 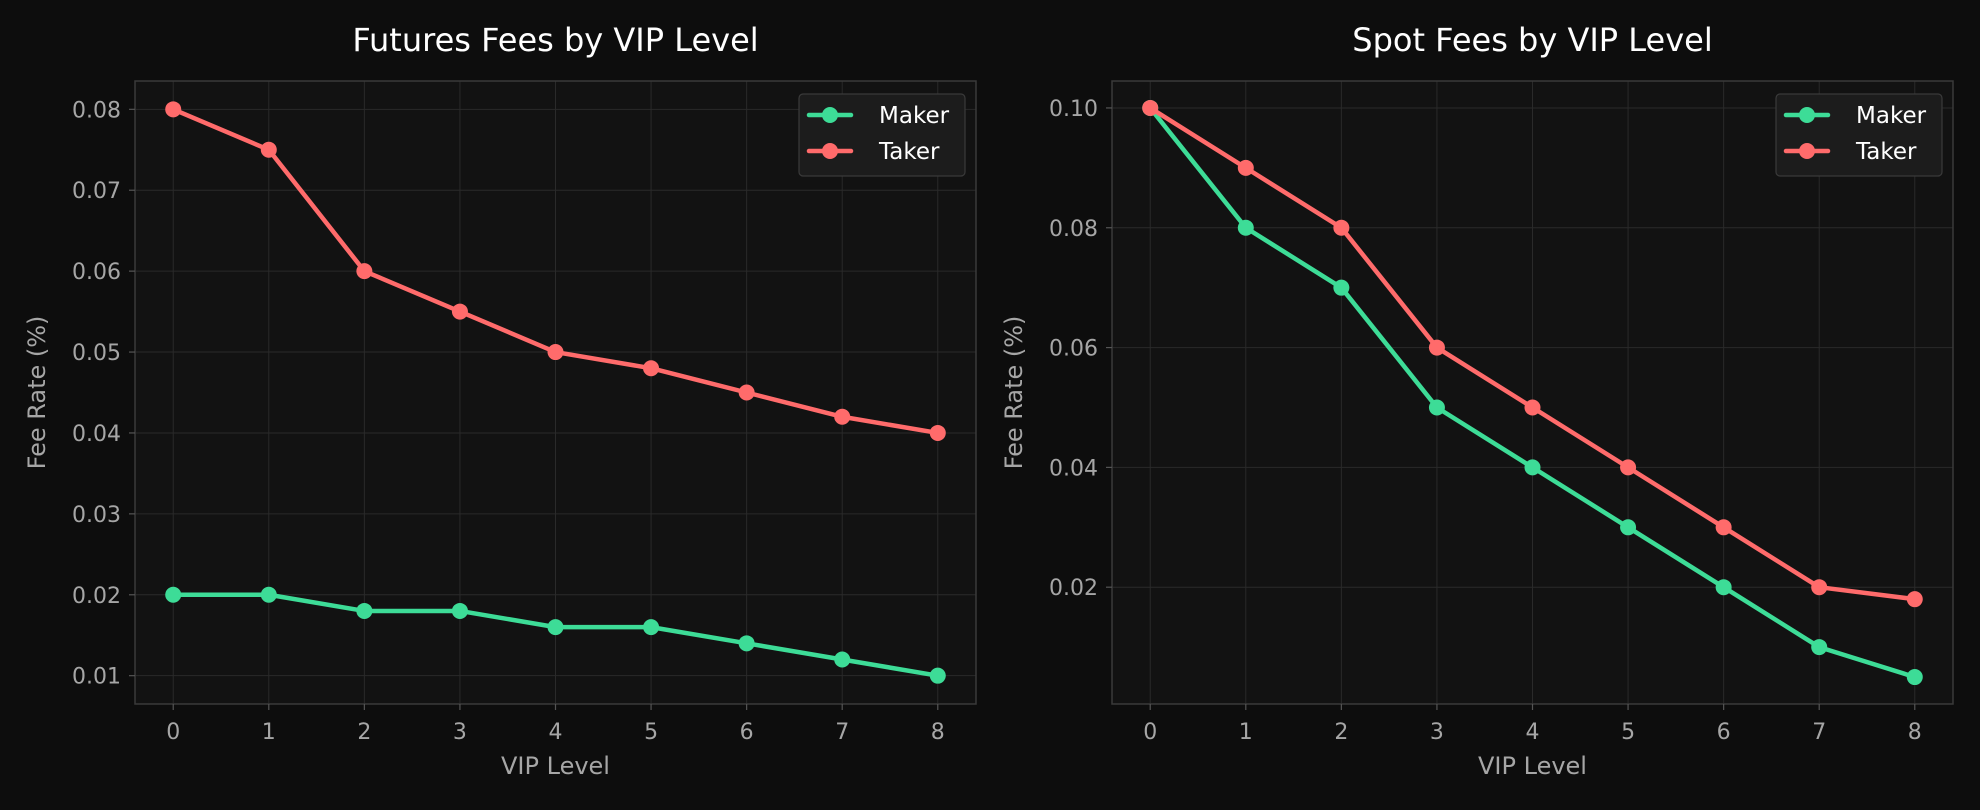 I want to click on chart-title: Spot Fees by VIP Level, so click(x=1532, y=40).